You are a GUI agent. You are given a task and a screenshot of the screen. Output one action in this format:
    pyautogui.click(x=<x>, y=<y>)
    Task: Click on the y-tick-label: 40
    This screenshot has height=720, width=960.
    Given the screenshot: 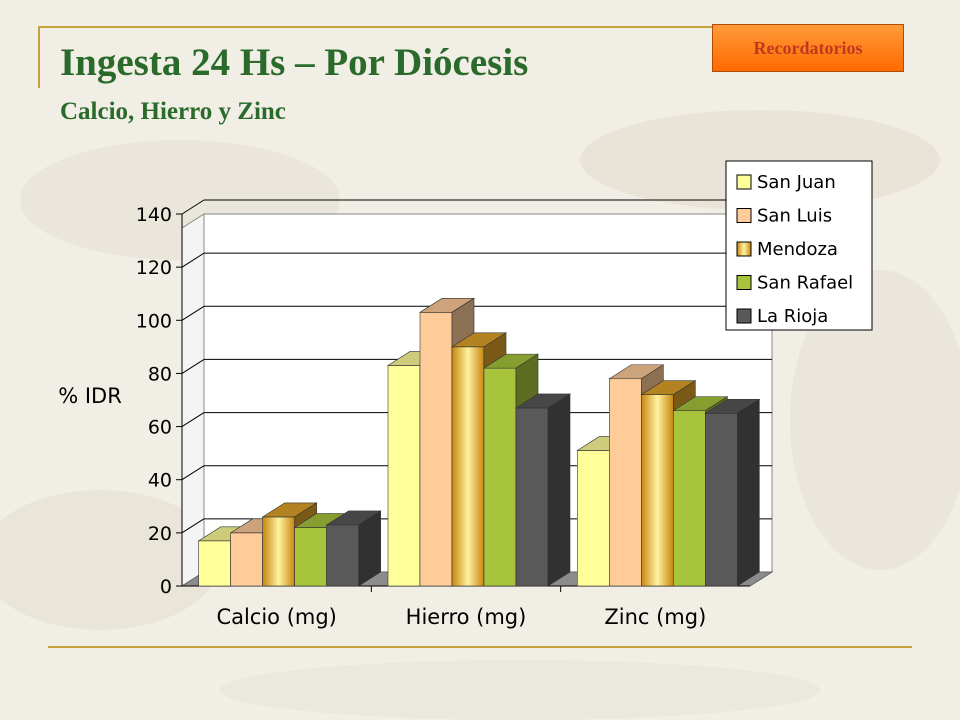 What is the action you would take?
    pyautogui.click(x=160, y=481)
    